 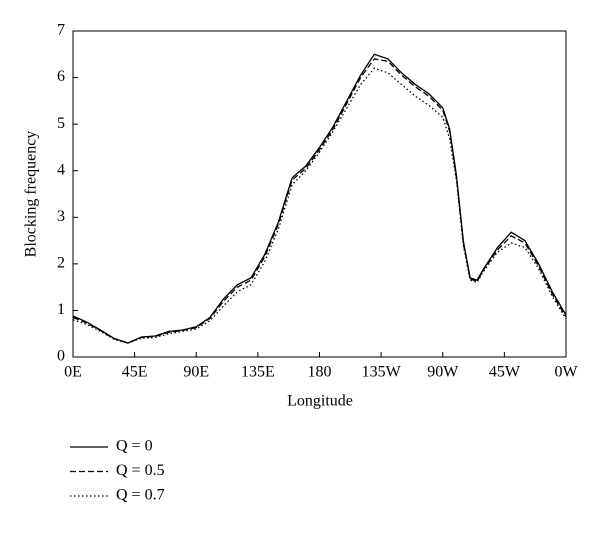 I want to click on x-tick-label: 0E, so click(x=73, y=372).